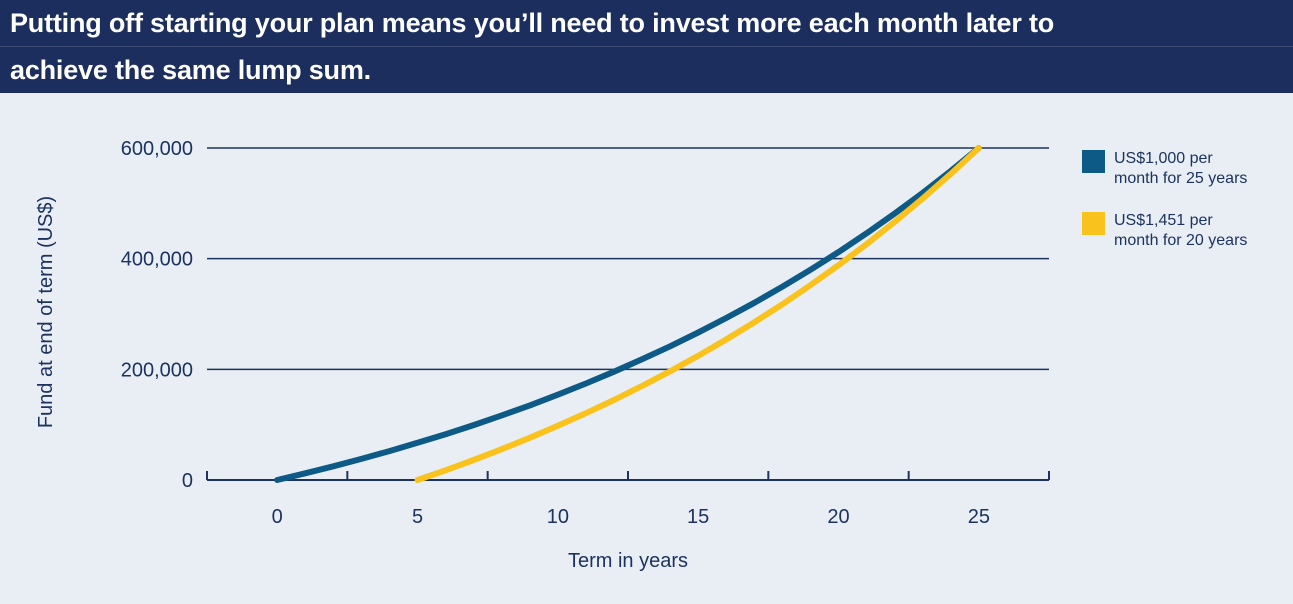  I want to click on x-tick-label: 10, so click(558, 517).